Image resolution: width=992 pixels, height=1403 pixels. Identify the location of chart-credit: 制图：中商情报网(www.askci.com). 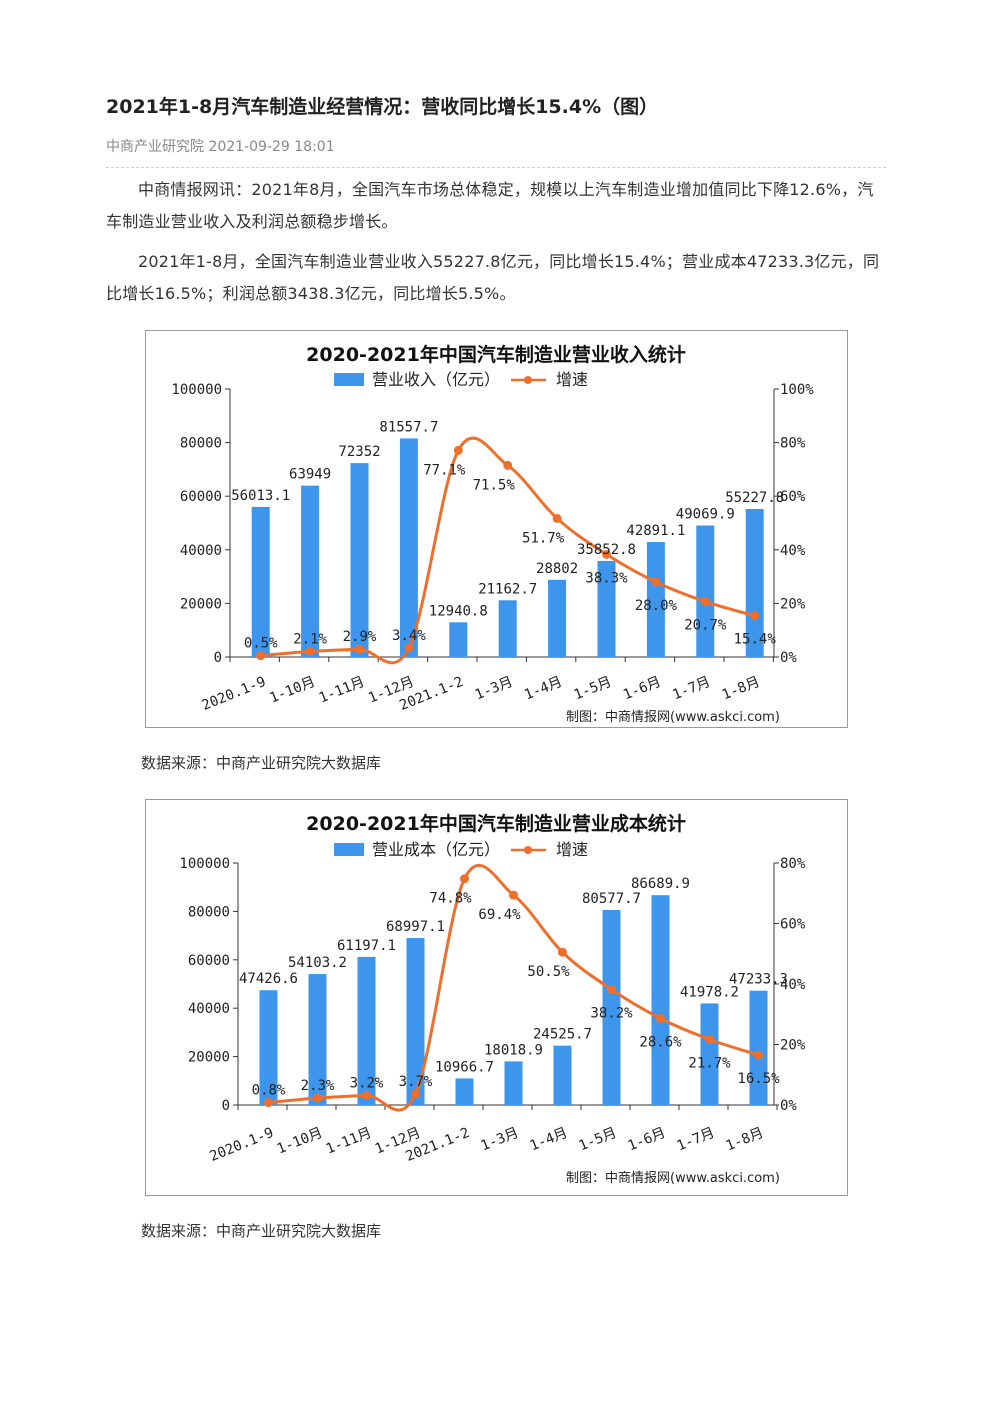
(673, 1178).